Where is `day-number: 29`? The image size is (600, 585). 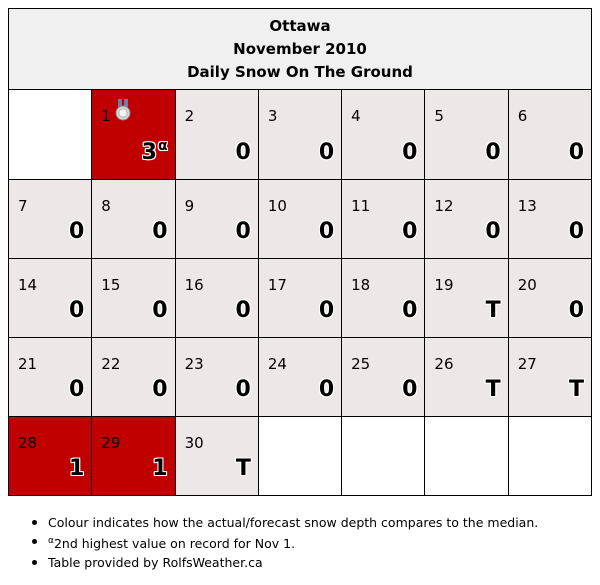 day-number: 29 is located at coordinates (111, 443).